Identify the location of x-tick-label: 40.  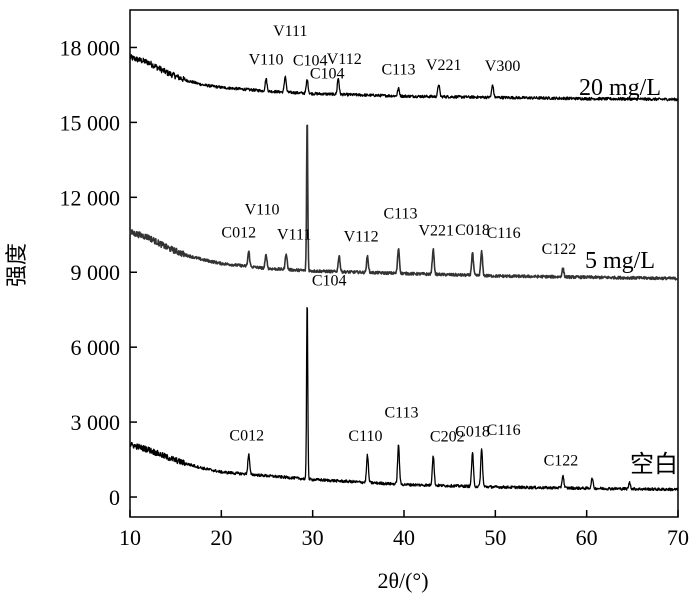
(404, 537).